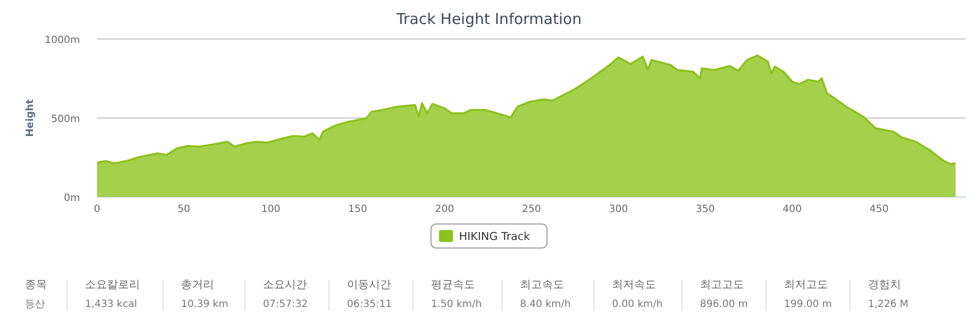  I want to click on text: 06:35:11, so click(369, 304).